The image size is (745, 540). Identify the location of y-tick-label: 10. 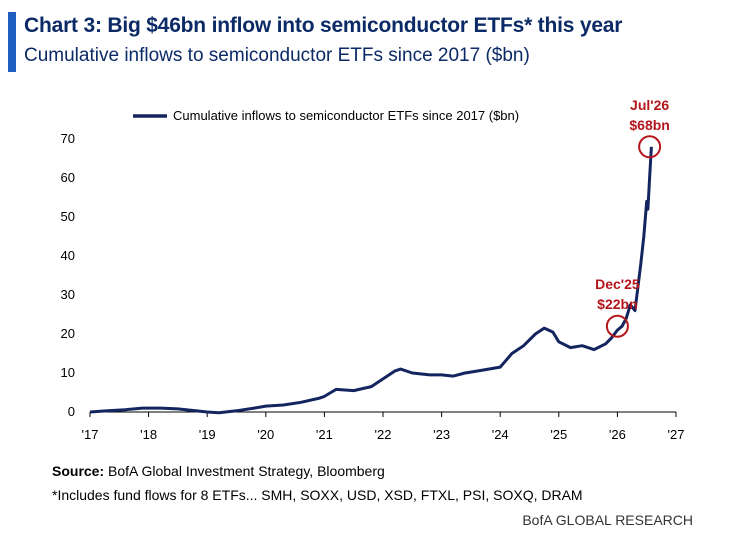
(68, 372).